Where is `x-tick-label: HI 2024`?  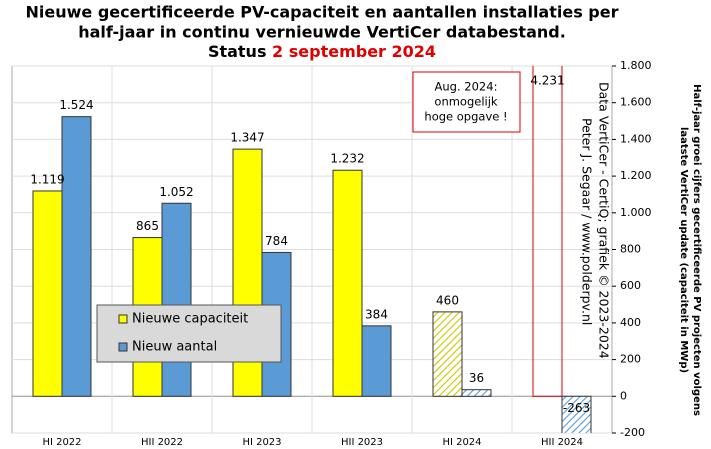 x-tick-label: HI 2024 is located at coordinates (461, 442).